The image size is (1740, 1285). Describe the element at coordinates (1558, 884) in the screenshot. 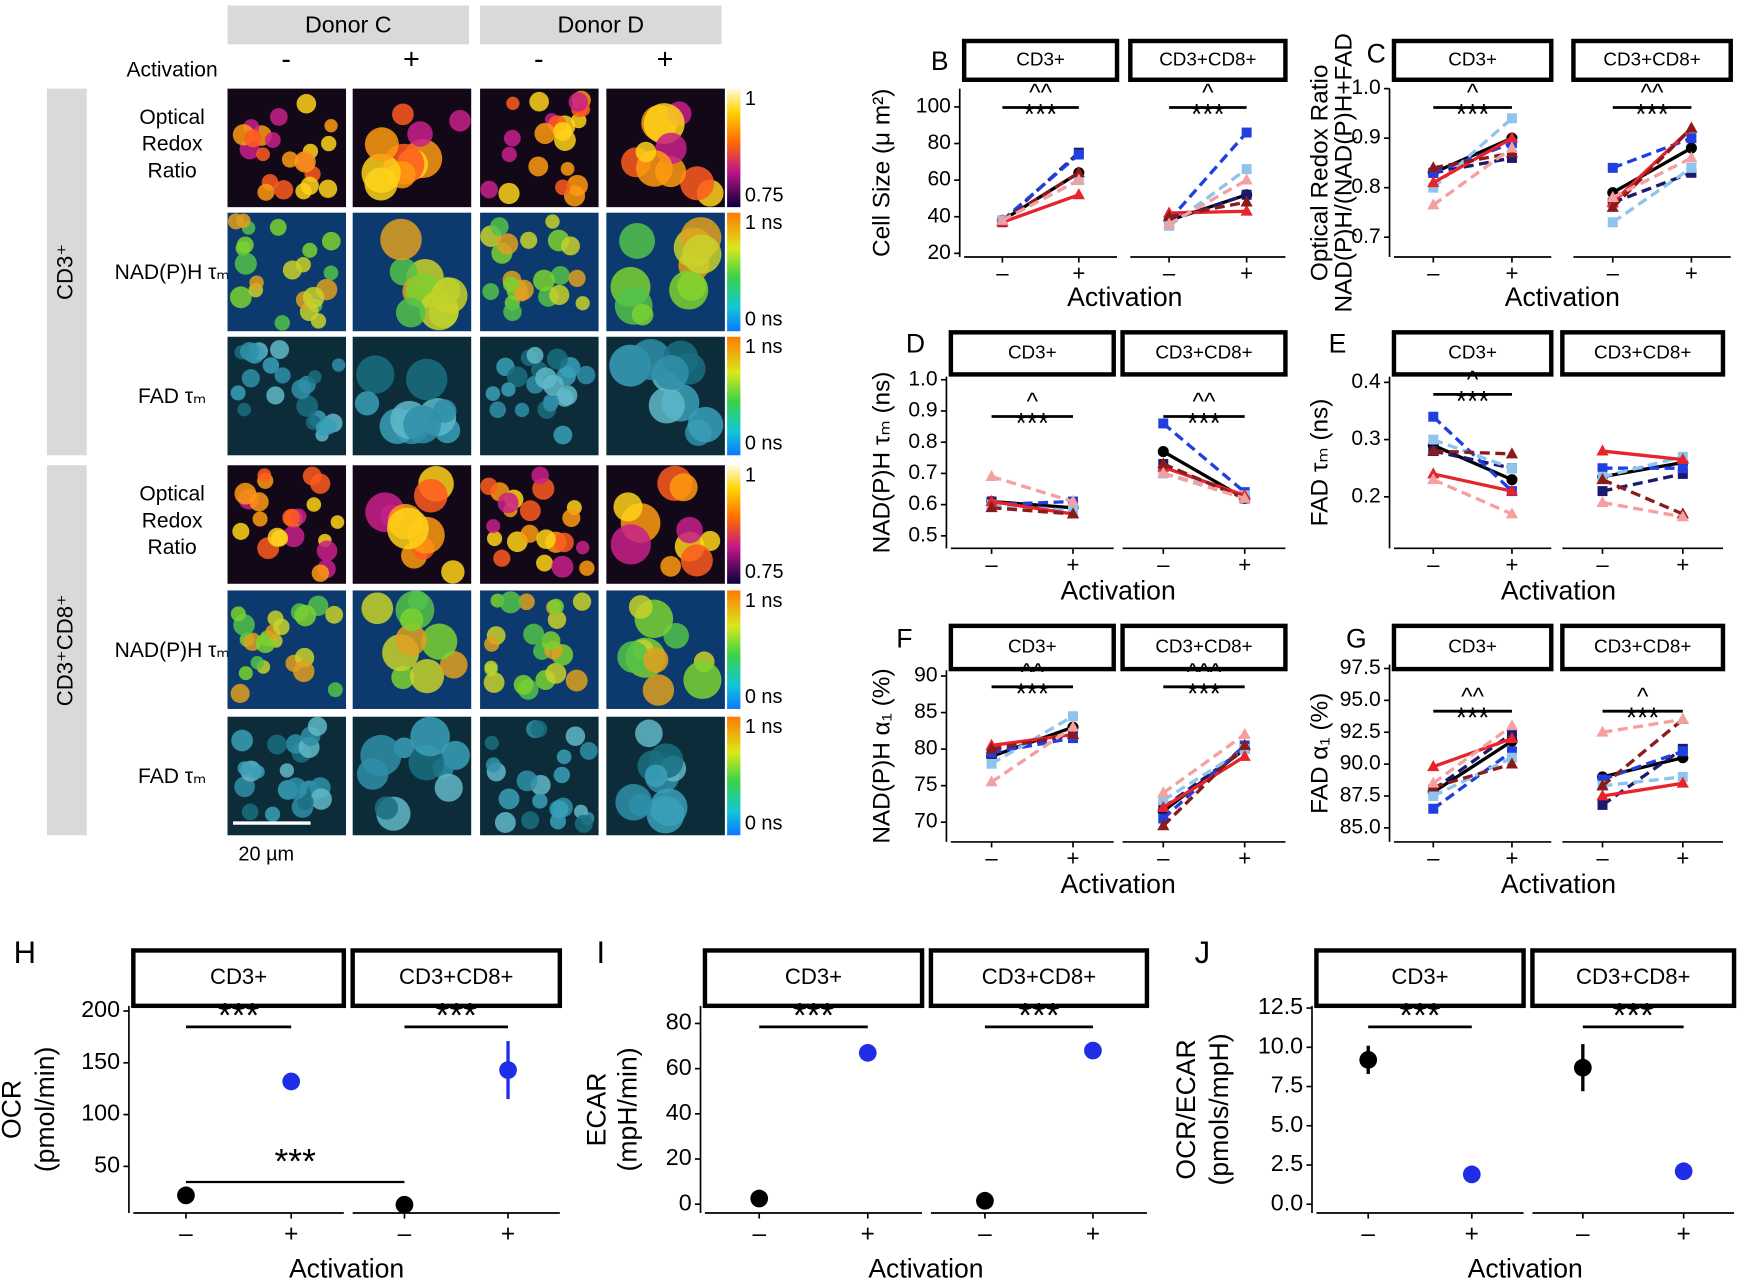

I see `x-axis-title: Activation` at that location.